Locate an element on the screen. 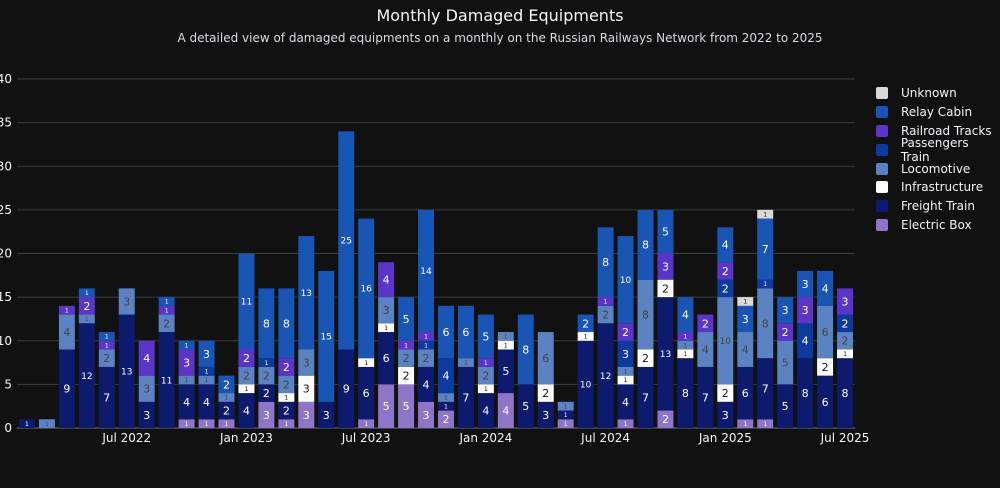 The width and height of the screenshot is (1000, 488). legend-item-railroad-tracks: Railroad Tracks is located at coordinates (938, 131).